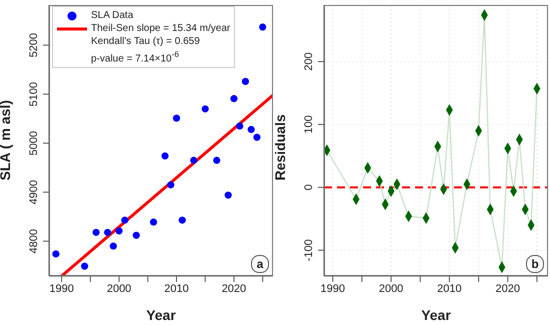  What do you see at coordinates (34, 94) in the screenshot?
I see `y-tick-label: 5100` at bounding box center [34, 94].